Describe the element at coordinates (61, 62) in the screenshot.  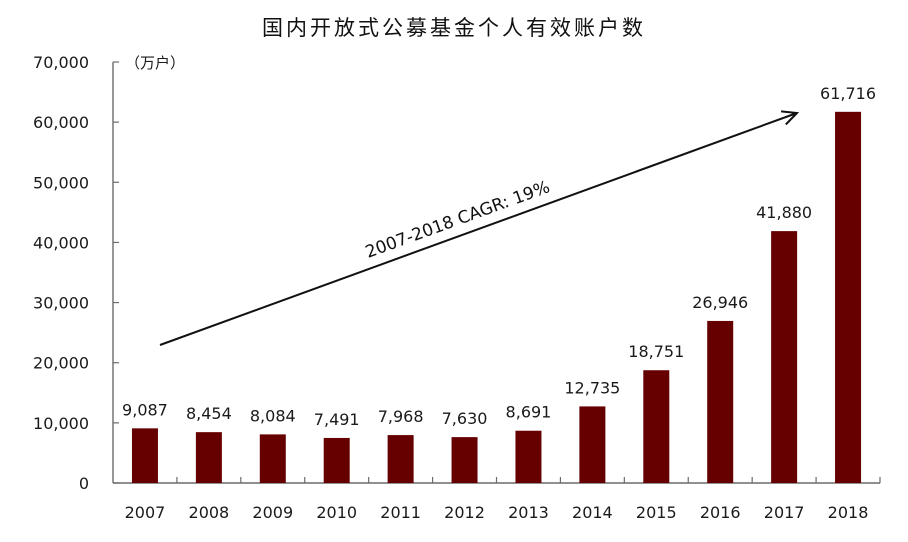
I see `y-tick-label: 70,000` at that location.